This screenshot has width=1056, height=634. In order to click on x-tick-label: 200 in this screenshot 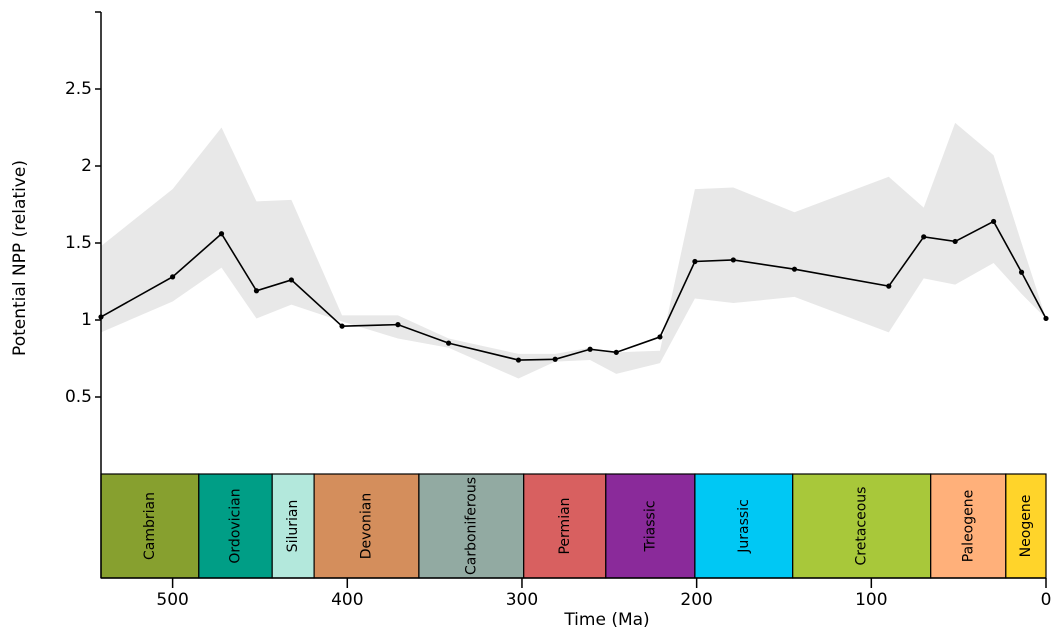, I will do `click(696, 600)`.